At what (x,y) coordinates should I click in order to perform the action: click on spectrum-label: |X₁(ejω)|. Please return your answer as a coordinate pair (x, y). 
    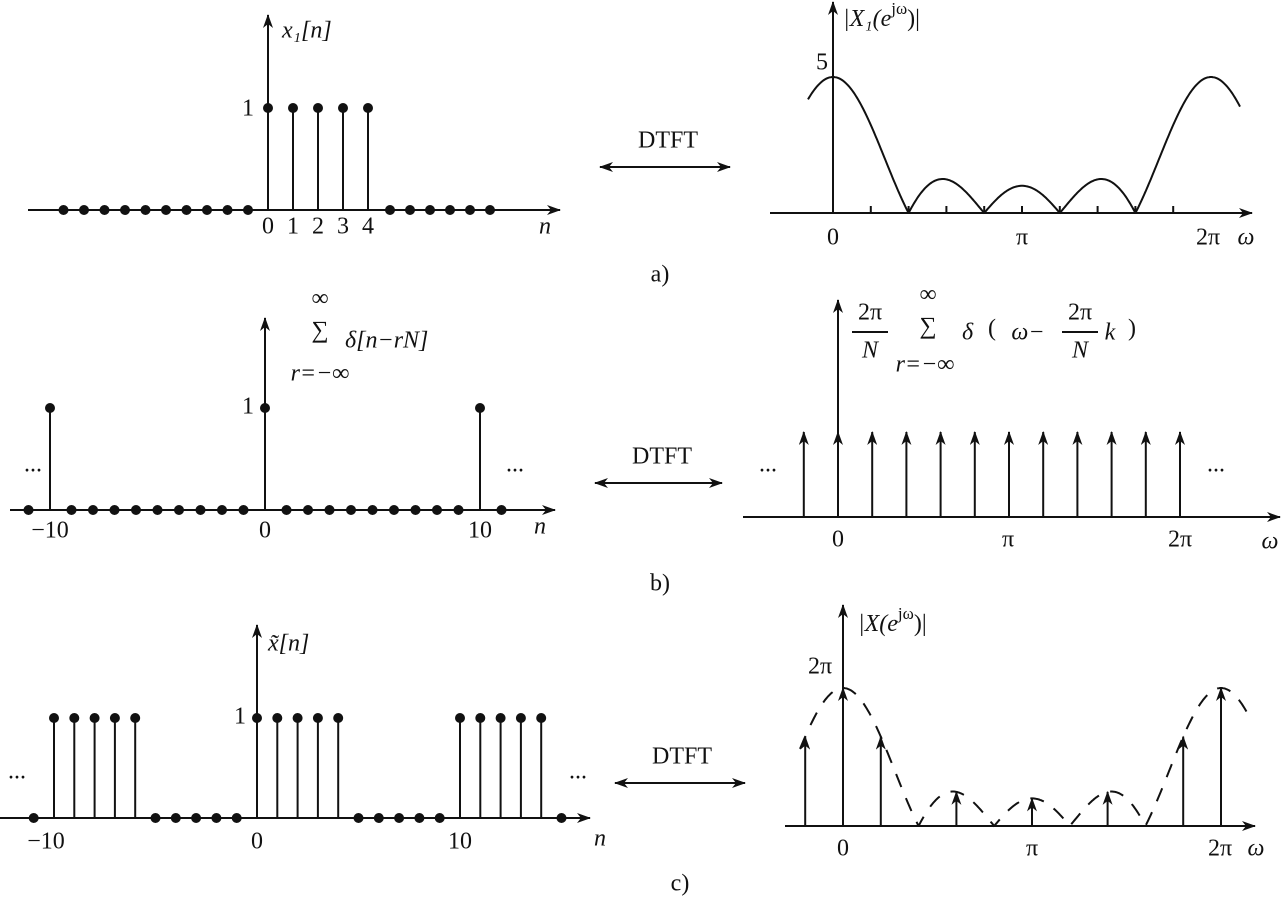
    Looking at the image, I should click on (881, 16).